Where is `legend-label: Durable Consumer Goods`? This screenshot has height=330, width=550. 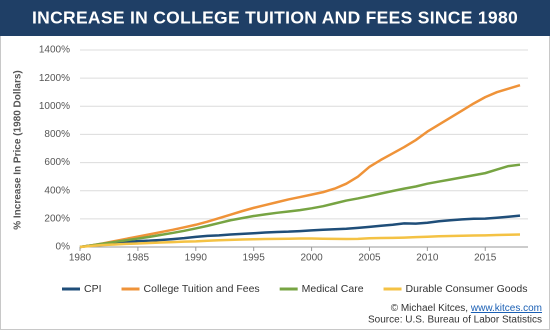 legend-label: Durable Consumer Goods is located at coordinates (467, 289).